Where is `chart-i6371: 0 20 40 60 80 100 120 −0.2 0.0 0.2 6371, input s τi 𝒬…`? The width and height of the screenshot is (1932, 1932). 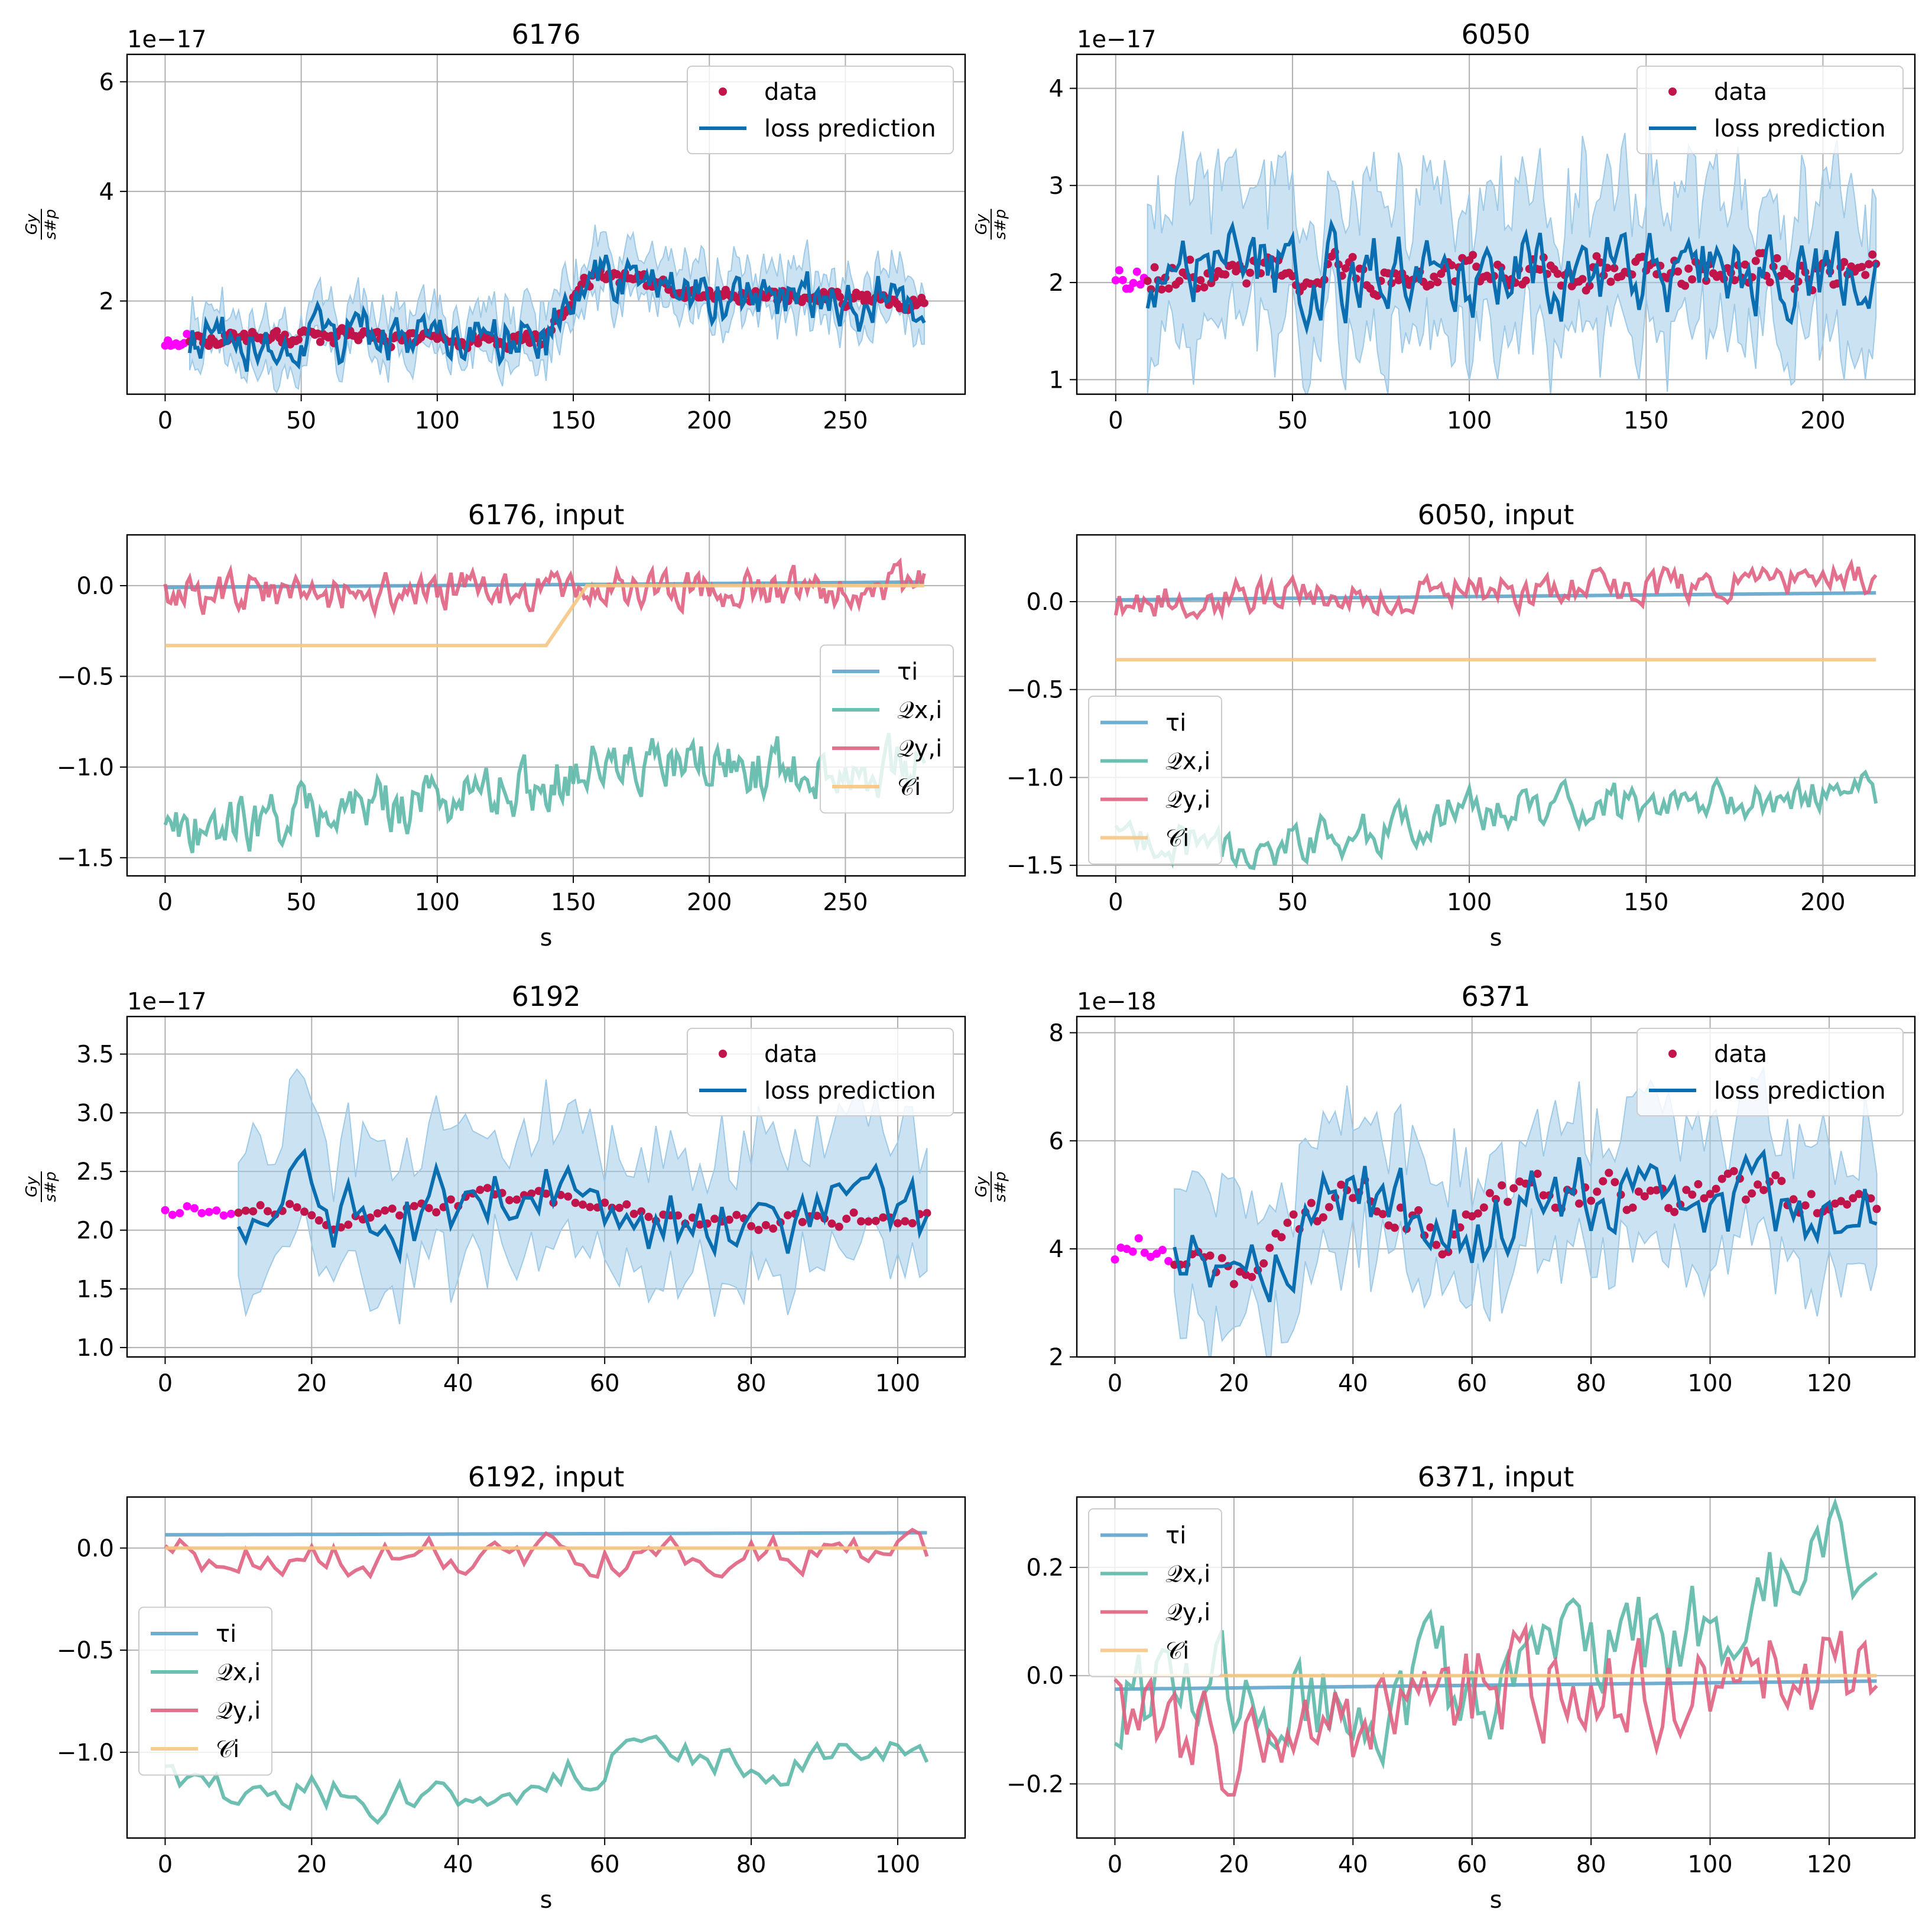
chart-i6371: 0 20 40 60 80 100 120 −0.2 0.0 0.2 6371, input s τi 𝒬… is located at coordinates (1461, 1687).